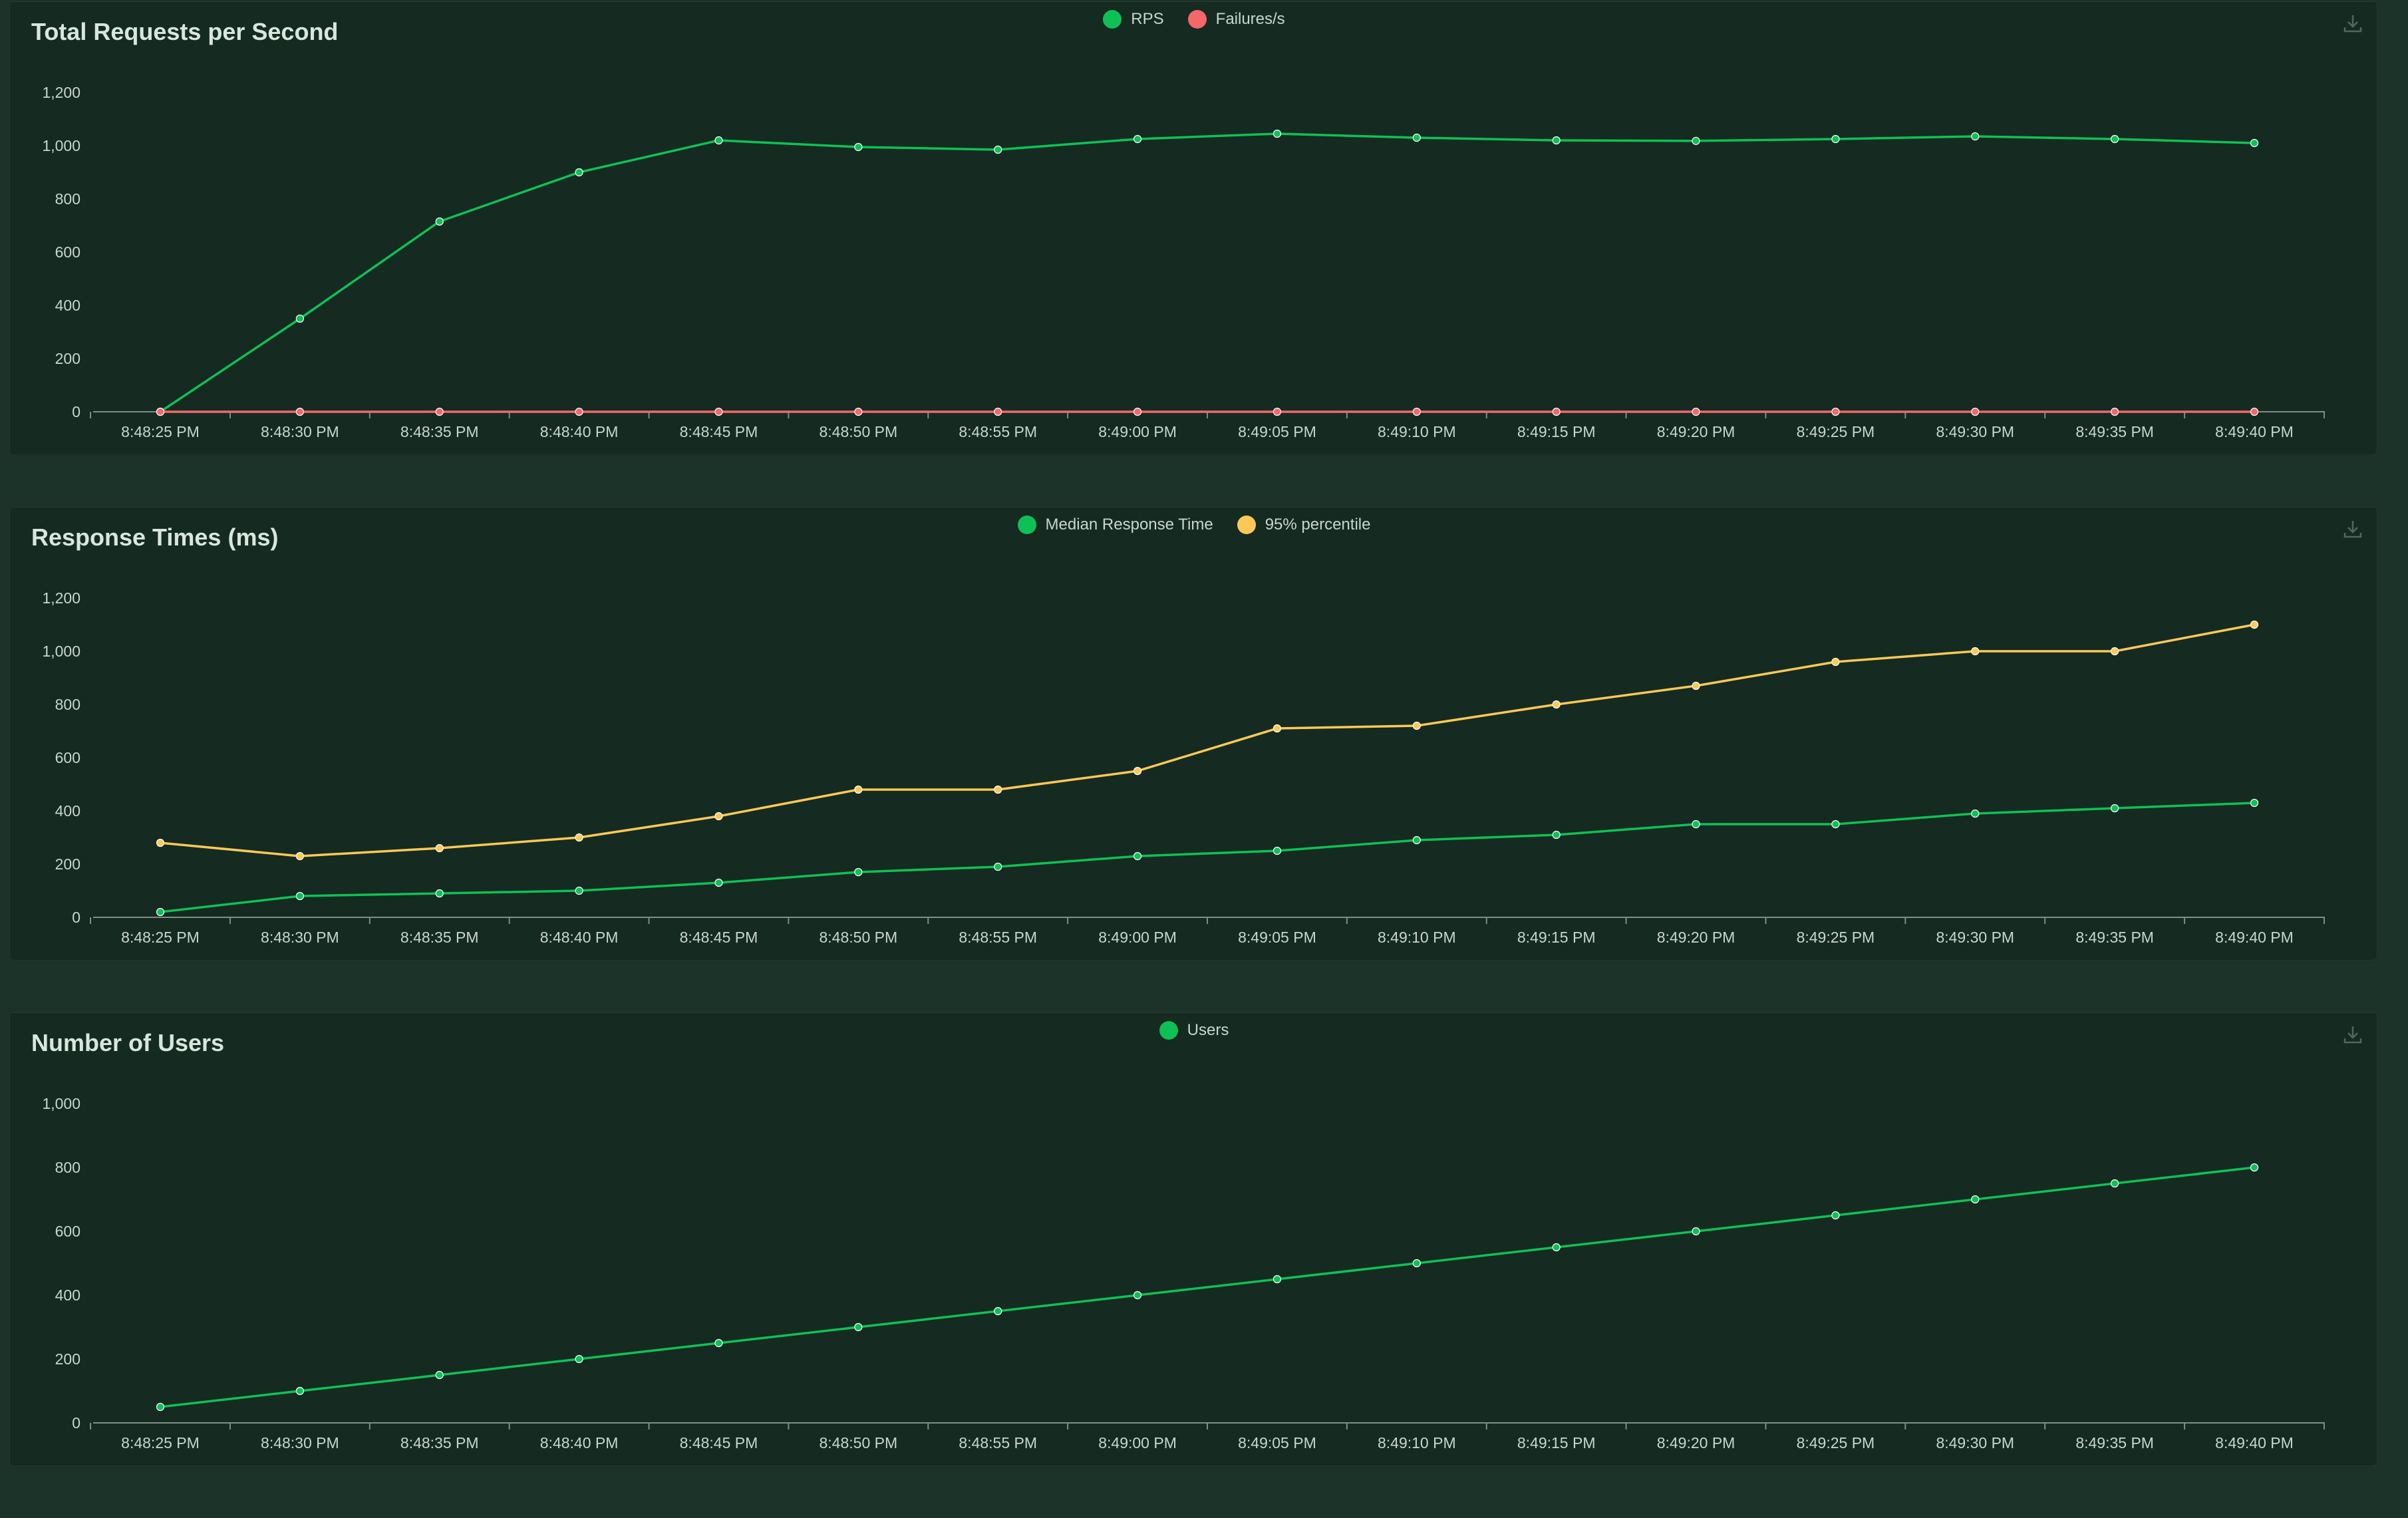 The image size is (2408, 1518). What do you see at coordinates (1250, 19) in the screenshot?
I see `legend-label: Failures/s` at bounding box center [1250, 19].